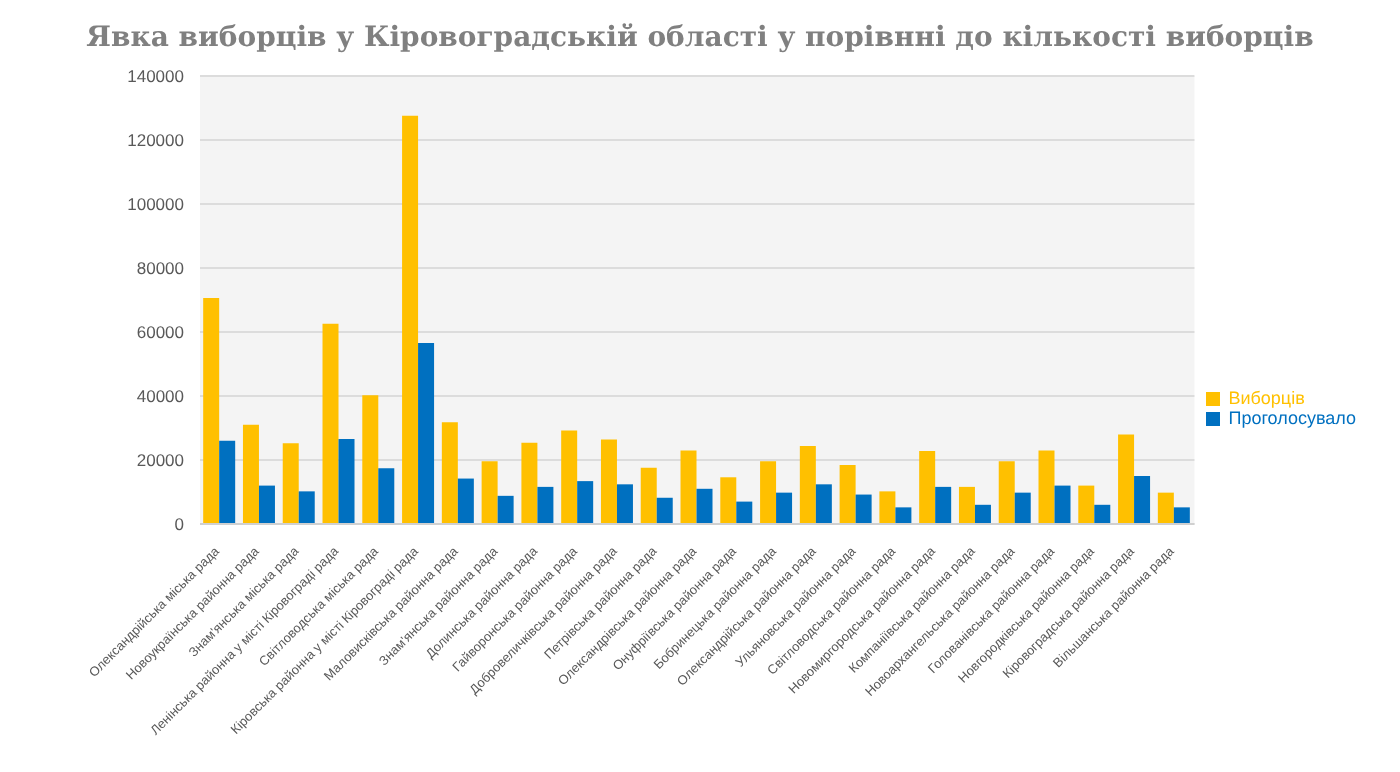 This screenshot has height=772, width=1400. What do you see at coordinates (160, 396) in the screenshot?
I see `y-tick-label: 40000` at bounding box center [160, 396].